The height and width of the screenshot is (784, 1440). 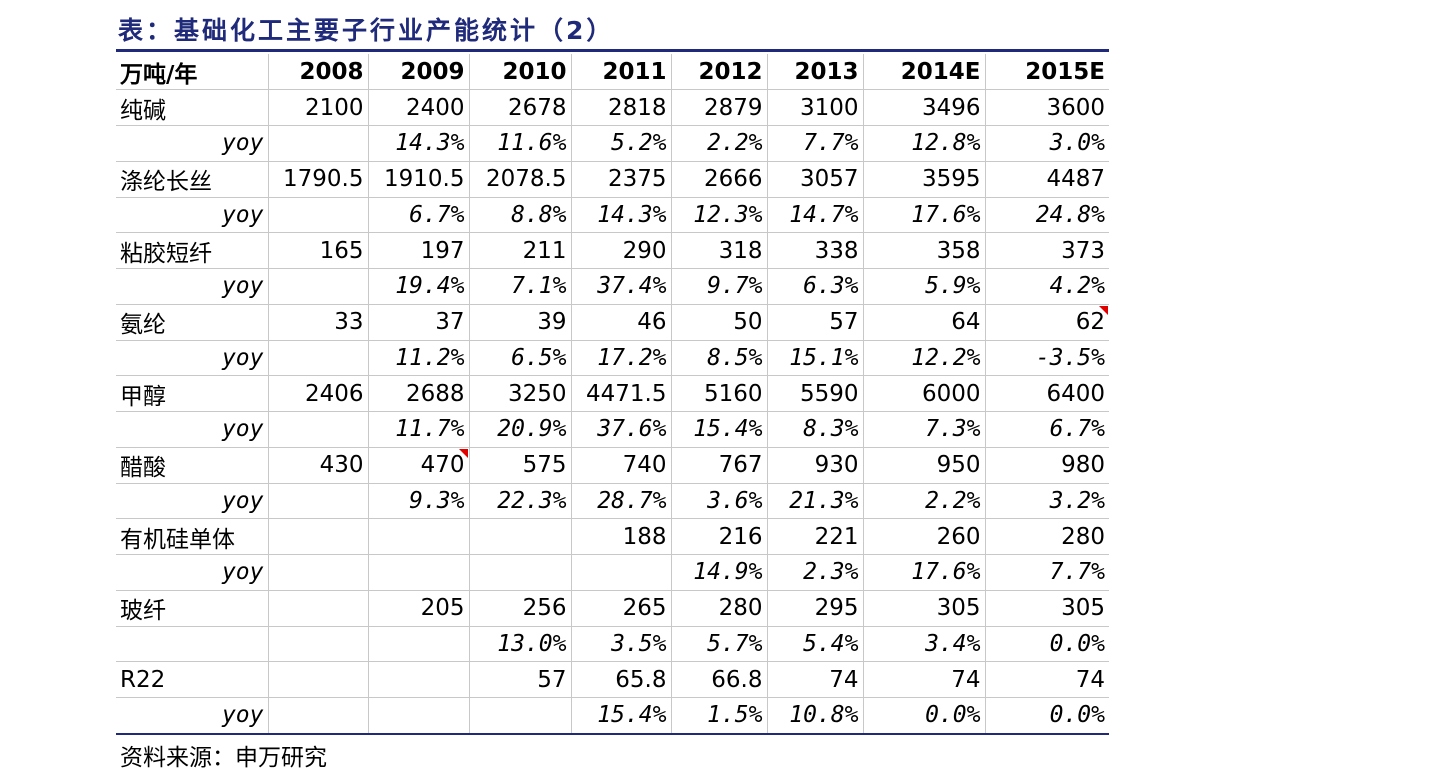 I want to click on yoy-value: 6.7%, so click(x=1047, y=429).